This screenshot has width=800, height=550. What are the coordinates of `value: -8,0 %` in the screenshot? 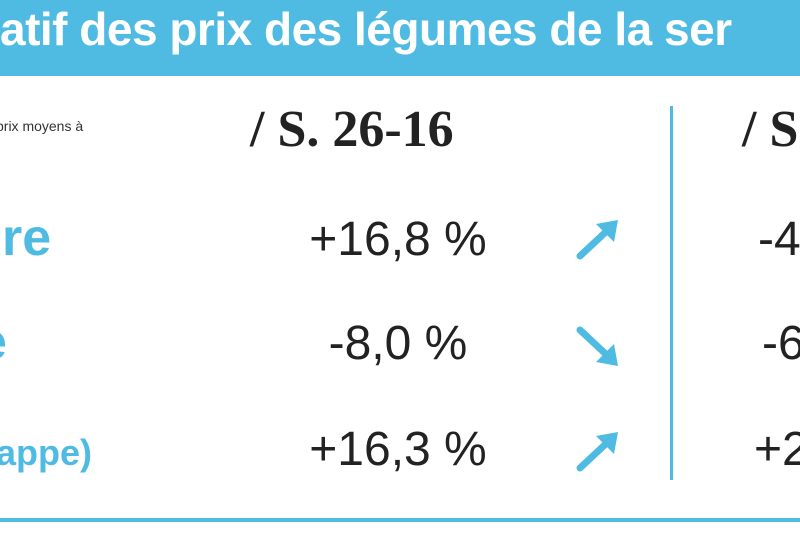 It's located at (398, 343).